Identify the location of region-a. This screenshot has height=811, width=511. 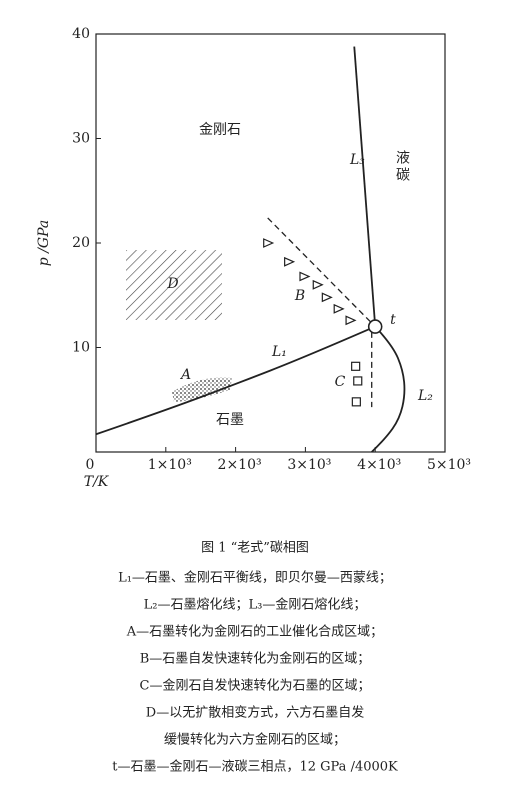
(202, 389).